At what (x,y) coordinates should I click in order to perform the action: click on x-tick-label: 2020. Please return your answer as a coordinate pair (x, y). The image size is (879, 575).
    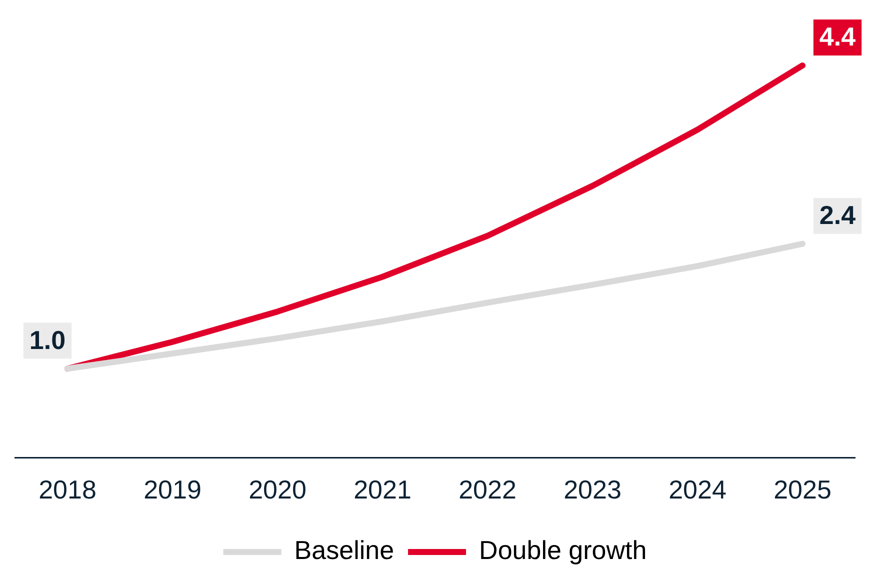
    Looking at the image, I should click on (277, 489).